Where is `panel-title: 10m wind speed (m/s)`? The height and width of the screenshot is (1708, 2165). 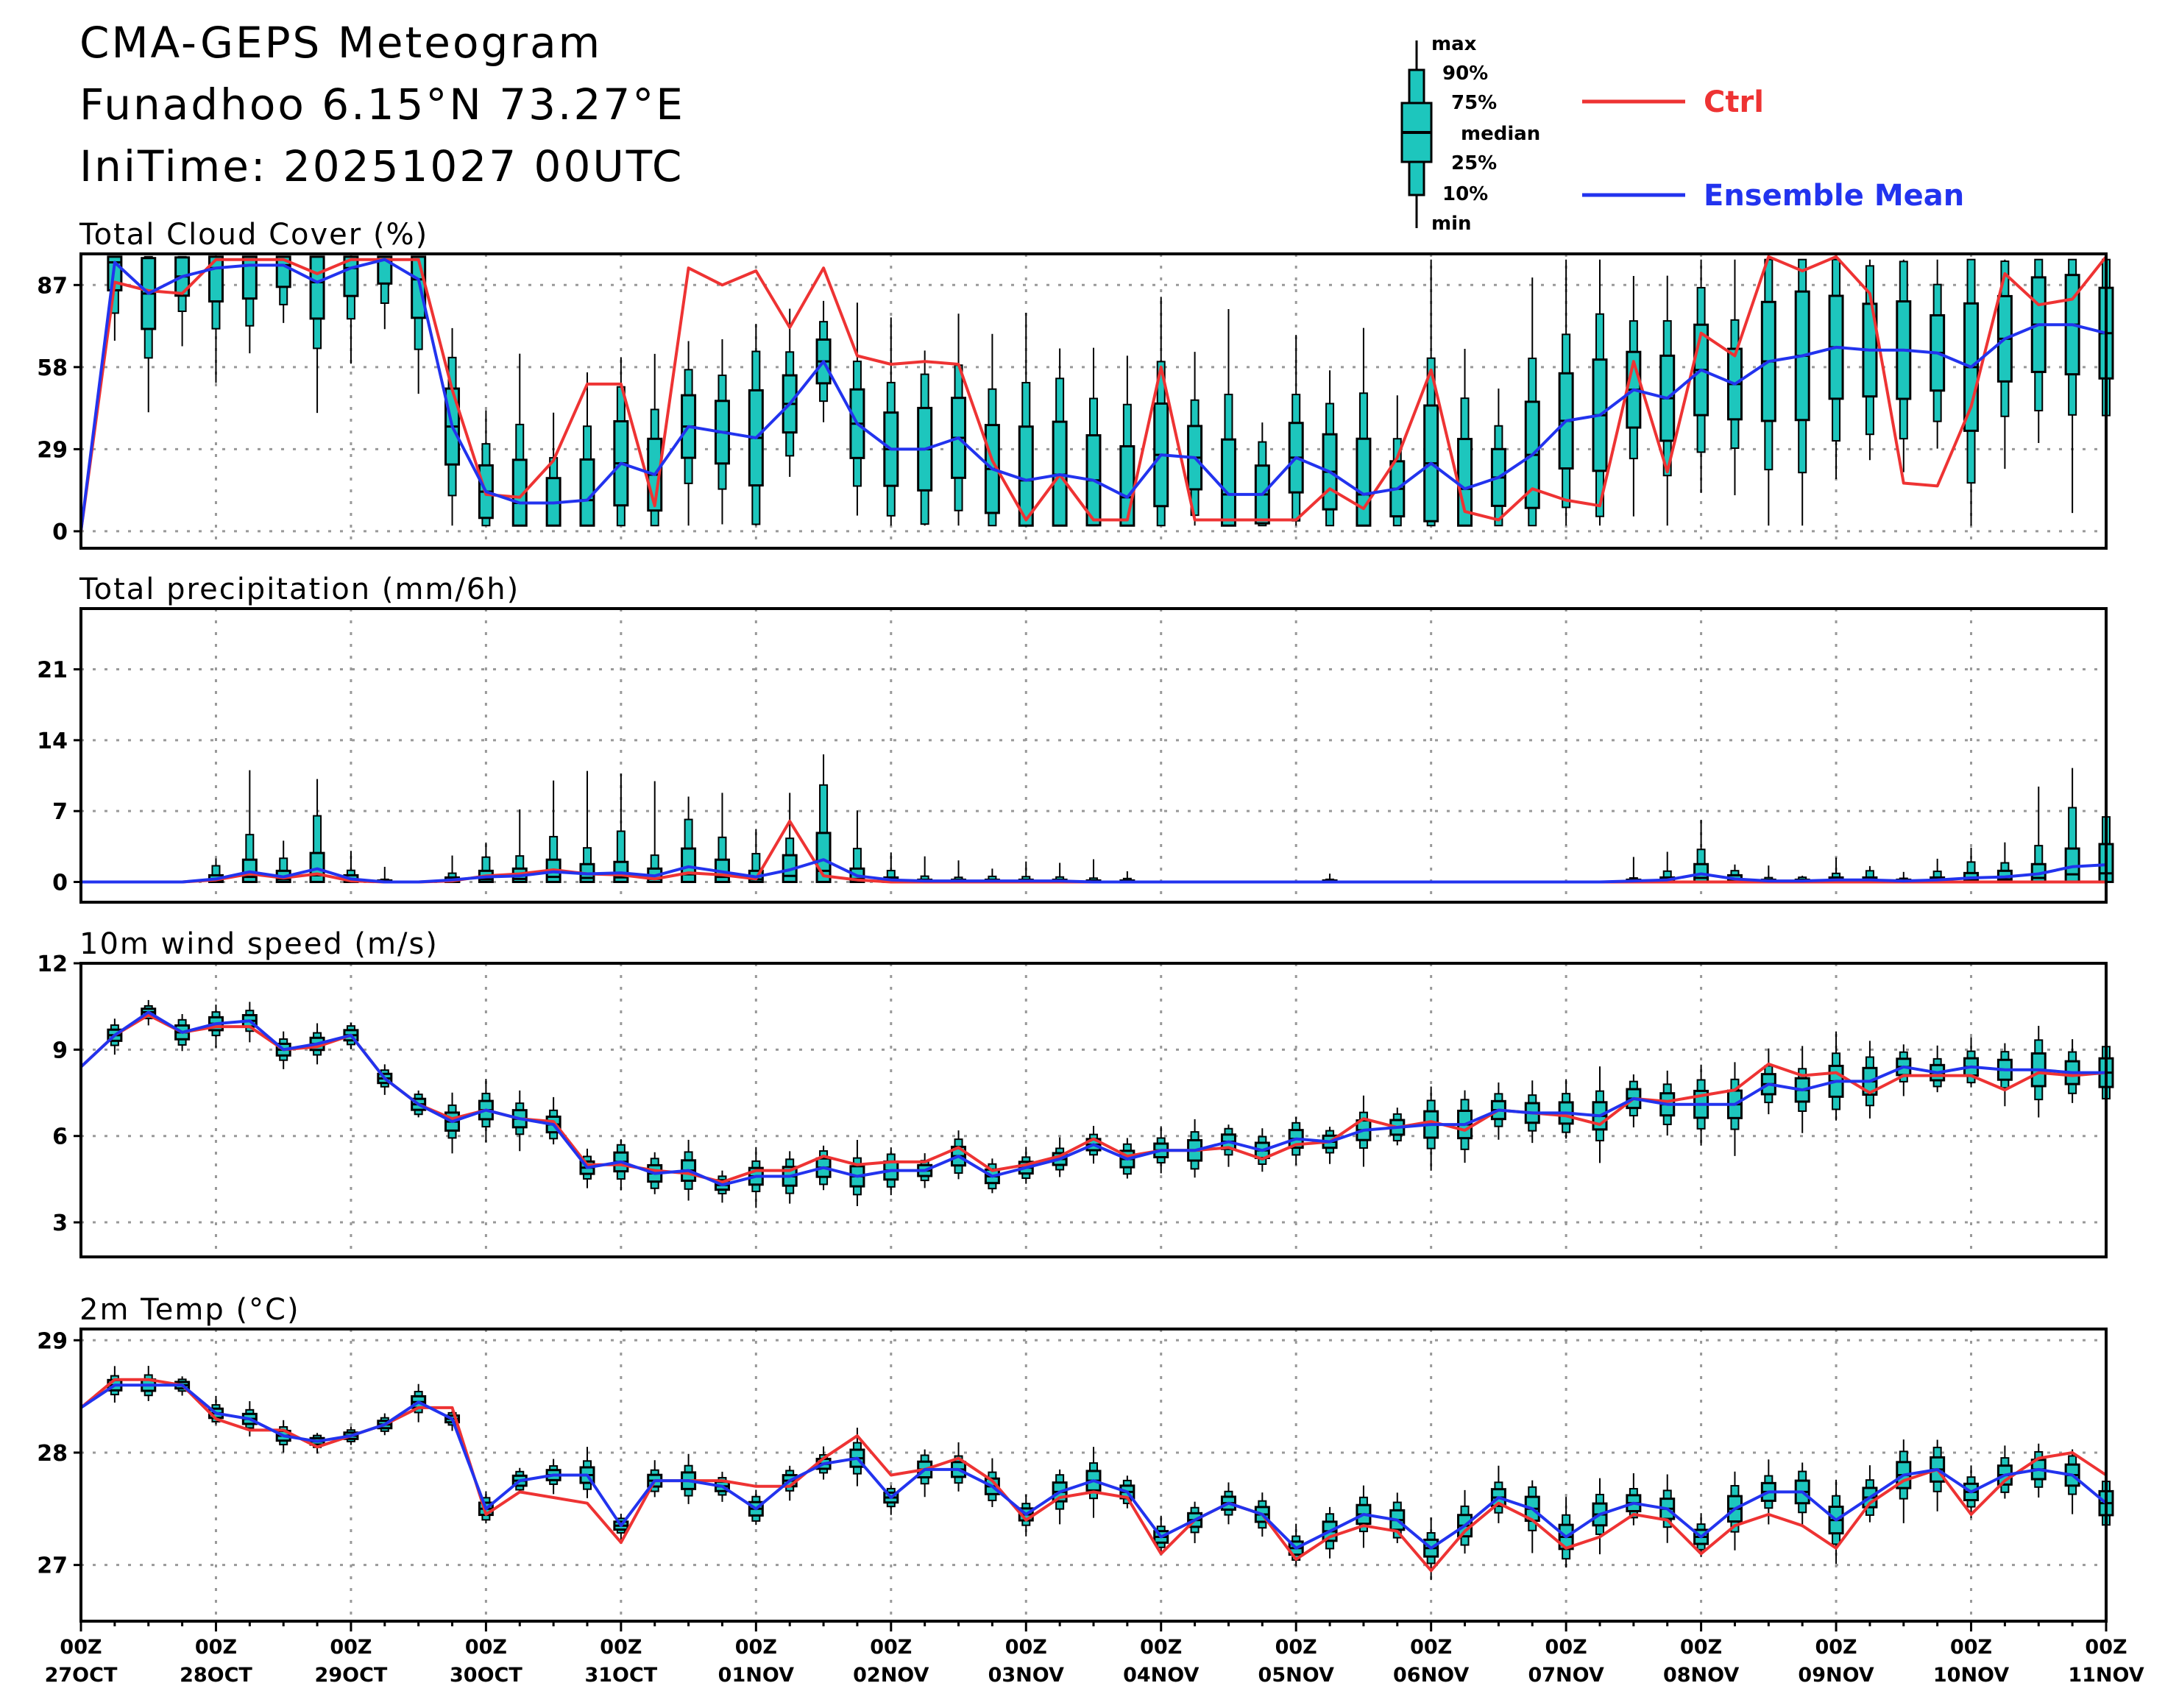 panel-title: 10m wind speed (m/s) is located at coordinates (259, 944).